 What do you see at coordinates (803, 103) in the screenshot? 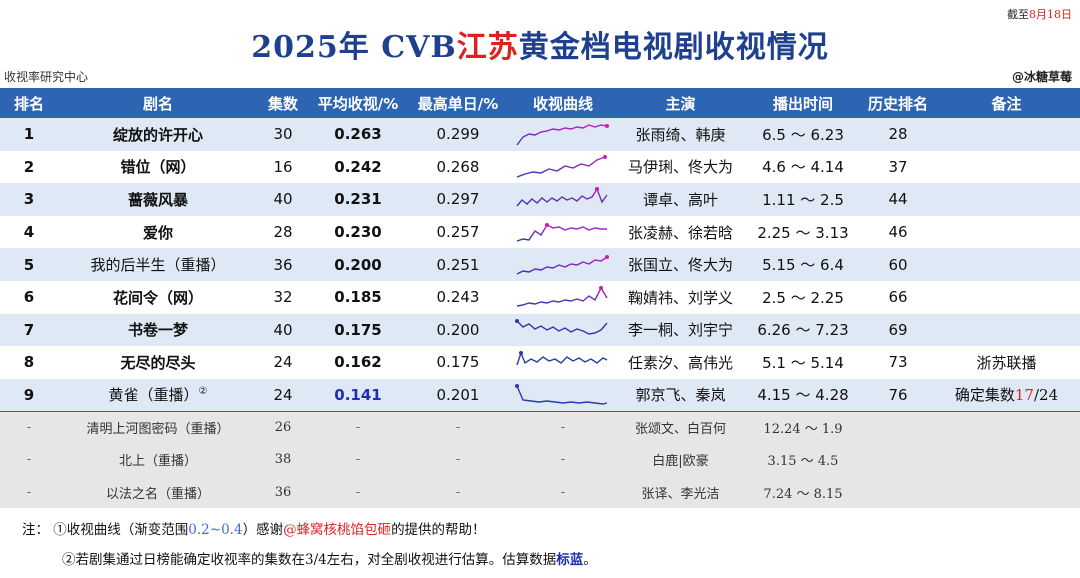
I see `header-time: 播出时间` at bounding box center [803, 103].